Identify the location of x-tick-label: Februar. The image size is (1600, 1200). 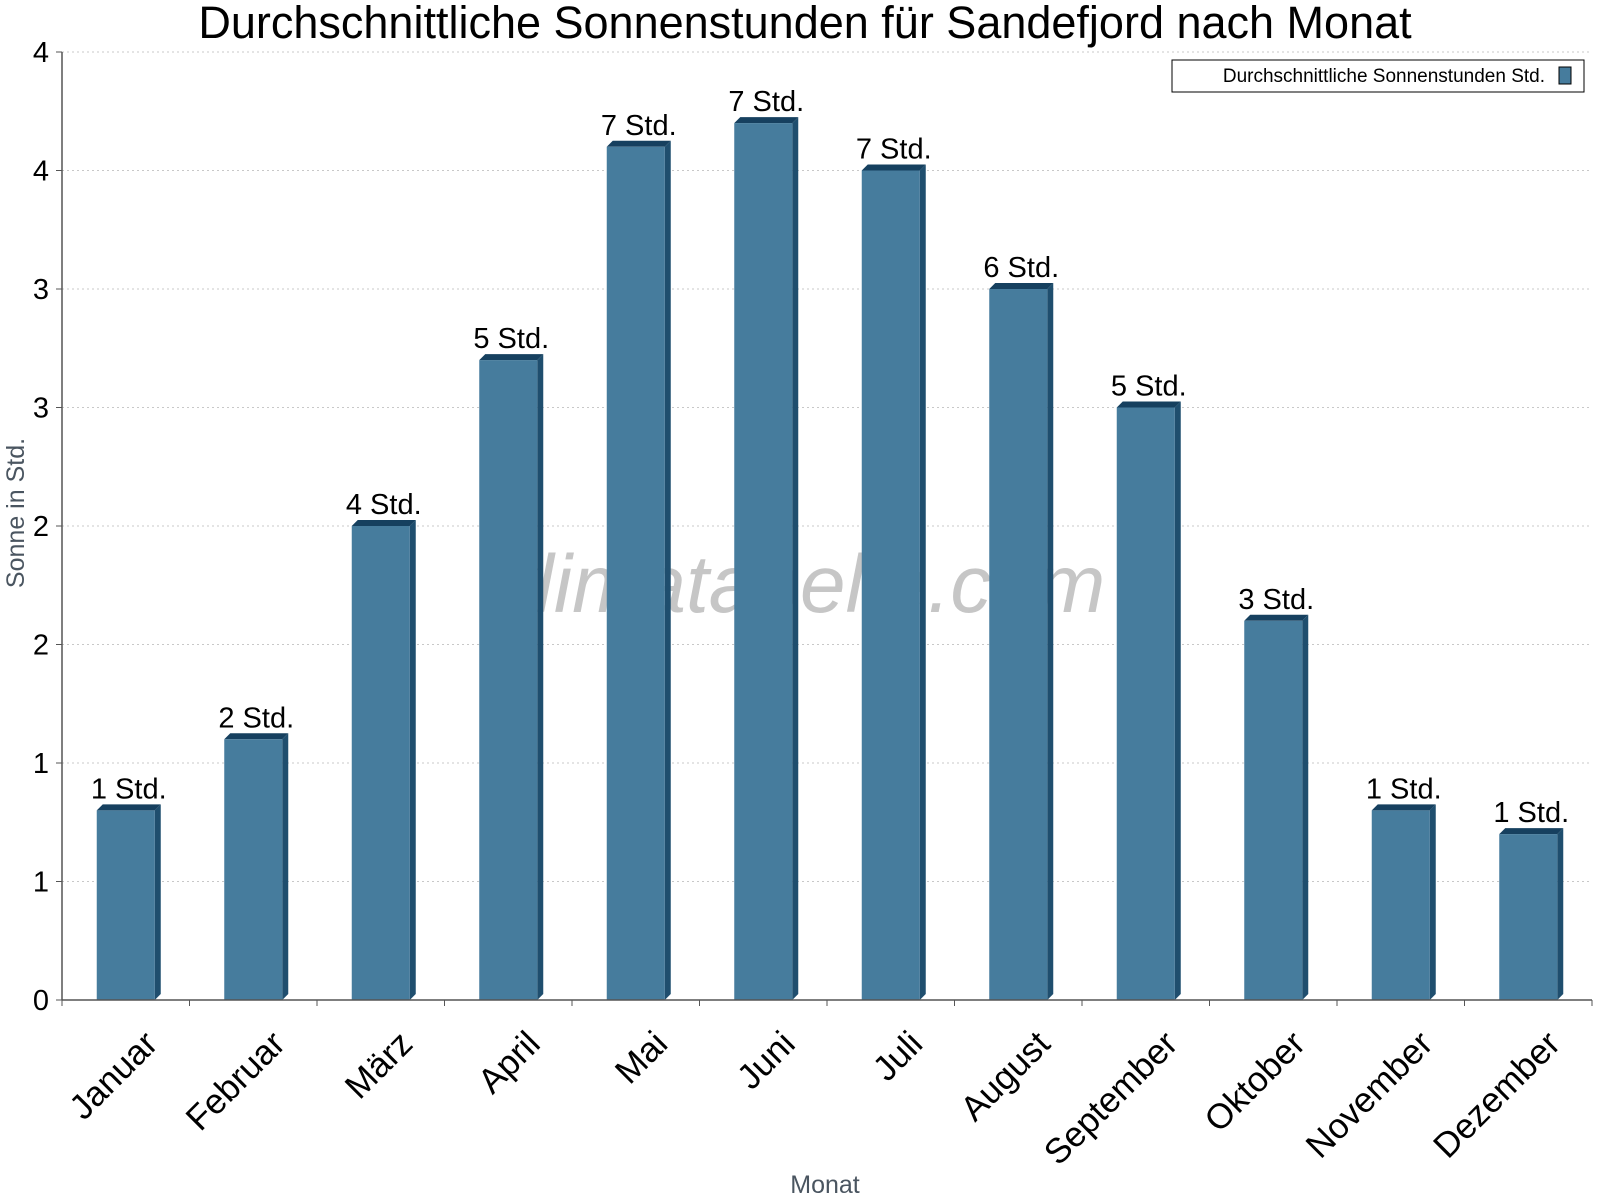
(235, 1081).